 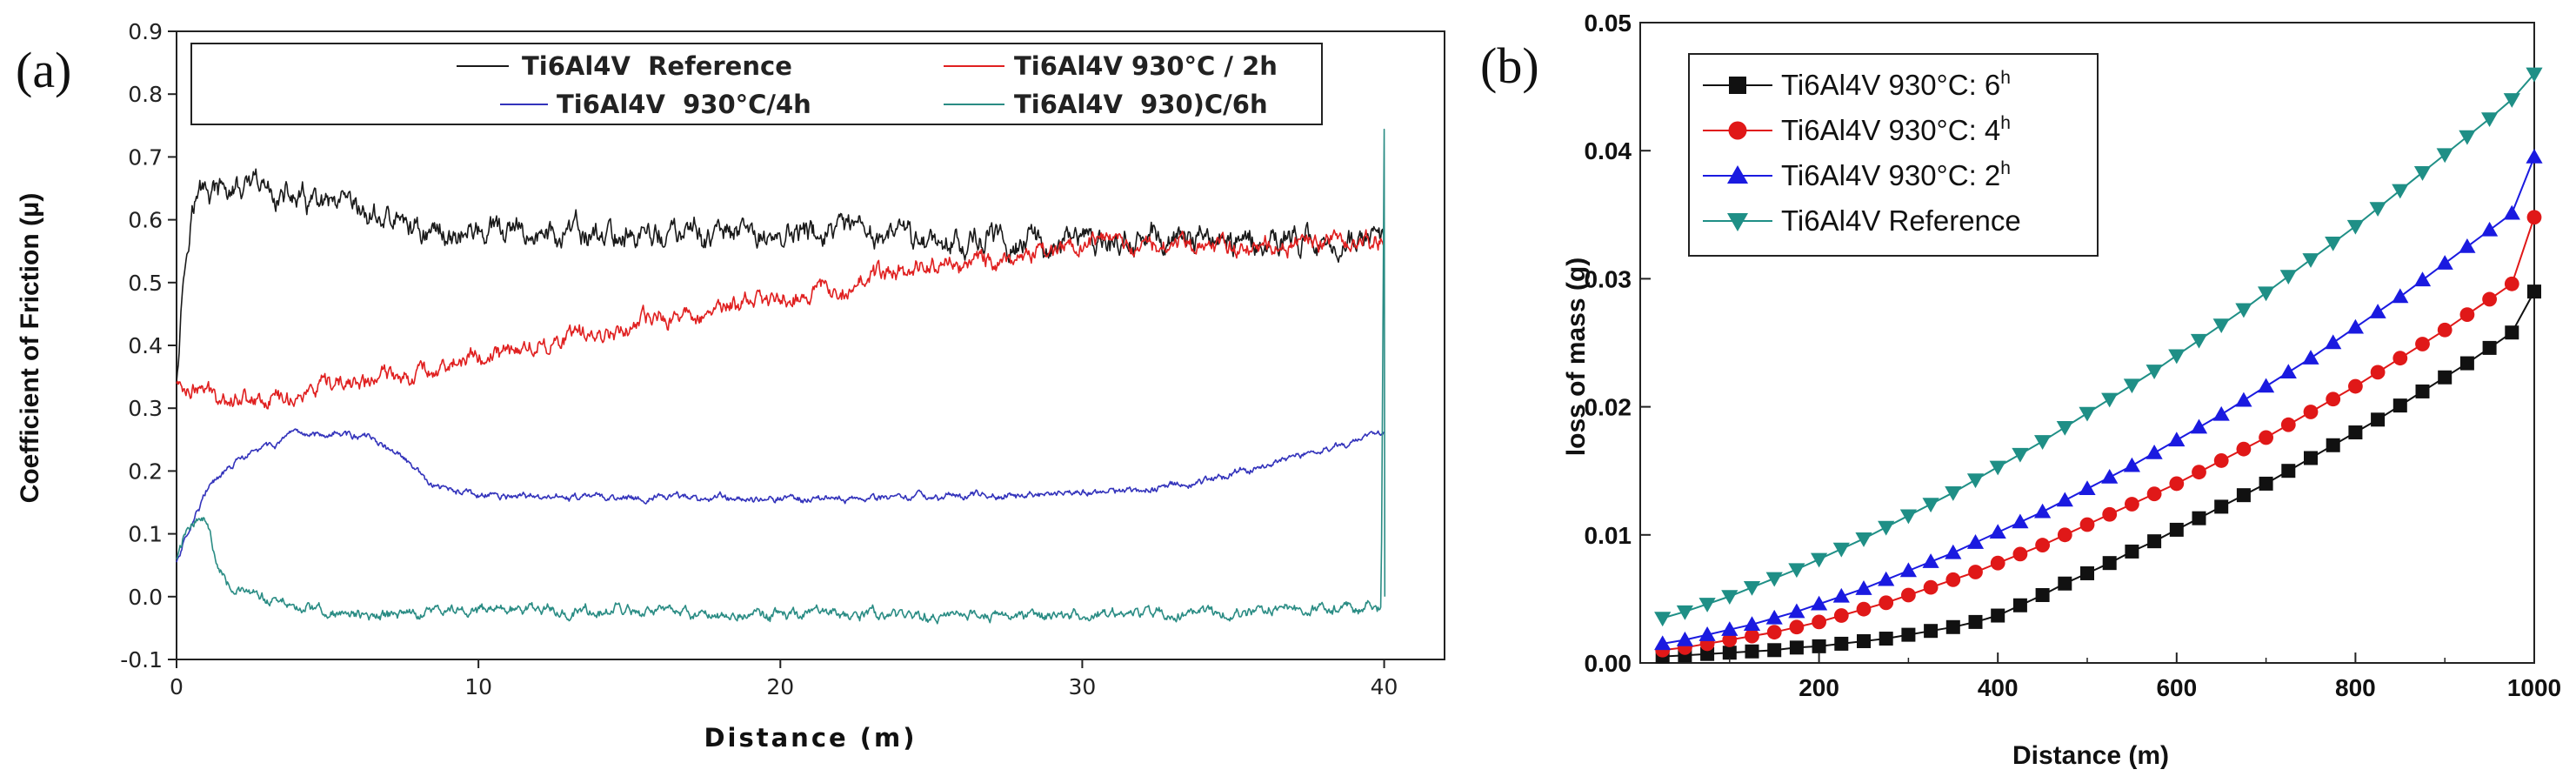 What do you see at coordinates (780, 686) in the screenshot?
I see `panel-a-x-tick-label: 20` at bounding box center [780, 686].